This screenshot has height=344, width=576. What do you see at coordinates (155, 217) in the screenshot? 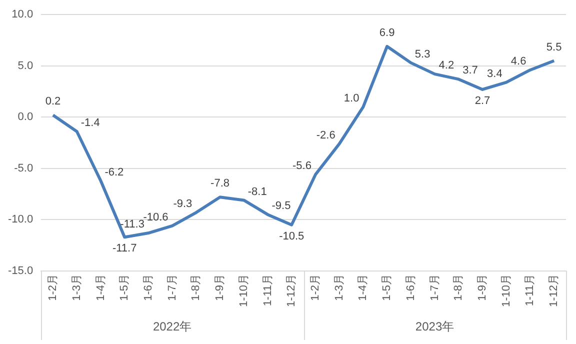
I see `data-label: -10.6` at bounding box center [155, 217].